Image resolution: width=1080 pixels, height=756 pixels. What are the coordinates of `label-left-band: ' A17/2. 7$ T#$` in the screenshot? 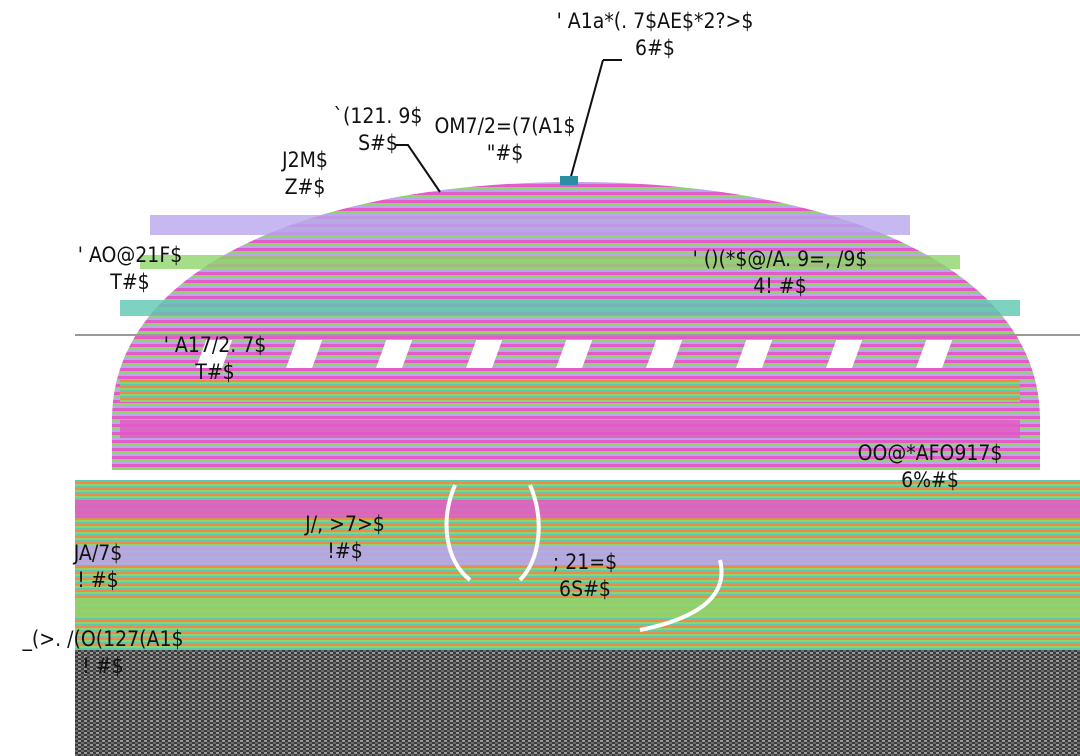 It's located at (215, 358).